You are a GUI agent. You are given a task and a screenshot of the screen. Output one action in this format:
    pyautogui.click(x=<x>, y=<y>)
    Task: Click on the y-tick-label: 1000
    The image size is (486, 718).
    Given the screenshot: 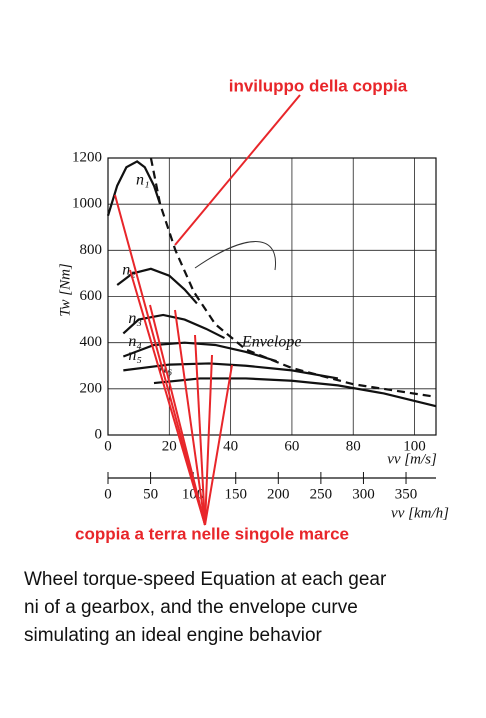 What is the action you would take?
    pyautogui.click(x=87, y=204)
    